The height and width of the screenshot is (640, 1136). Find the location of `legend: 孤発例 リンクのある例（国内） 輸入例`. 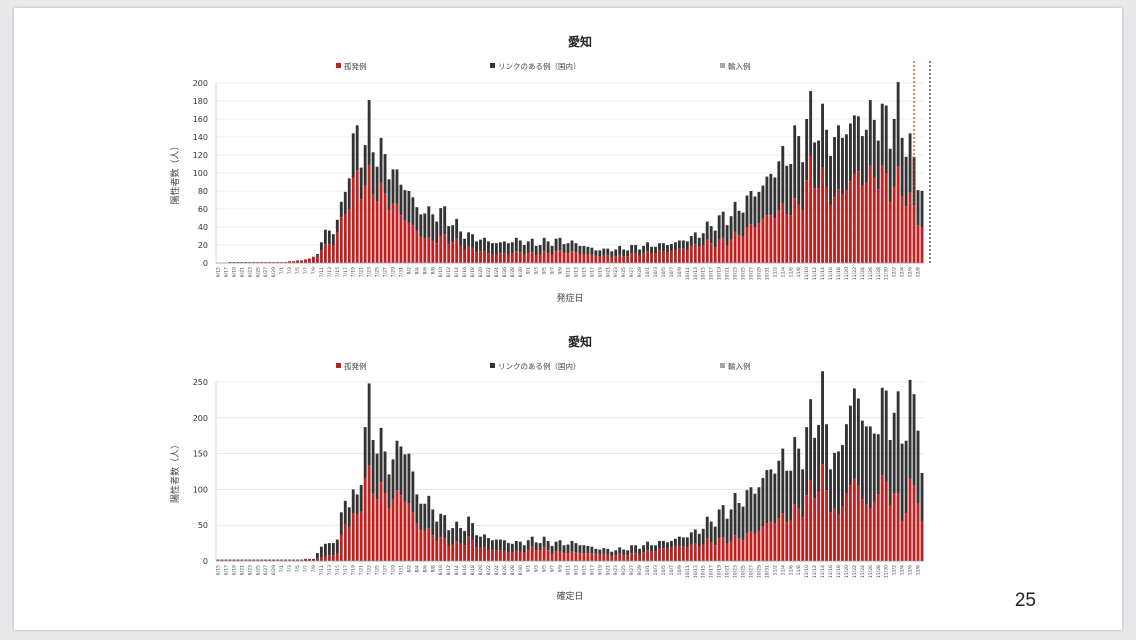

legend: 孤発例 リンクのある例（国内） 輸入例 is located at coordinates (543, 366).